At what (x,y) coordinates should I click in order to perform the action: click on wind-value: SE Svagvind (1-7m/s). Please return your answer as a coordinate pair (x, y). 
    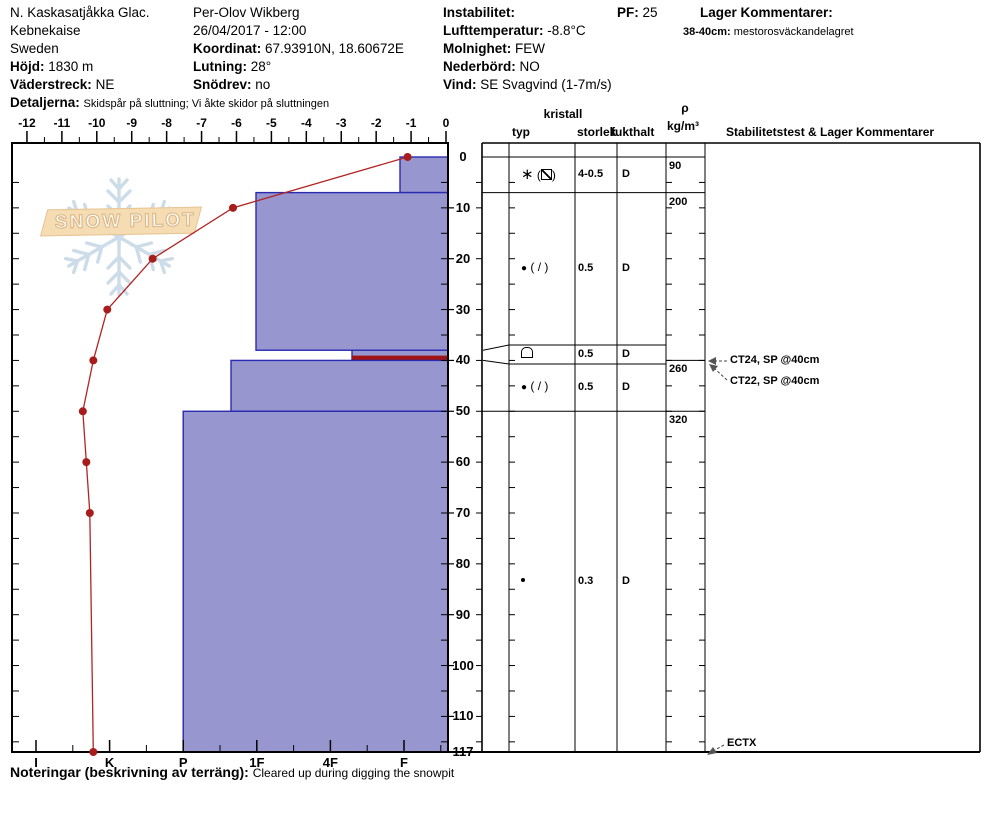
    Looking at the image, I should click on (546, 84).